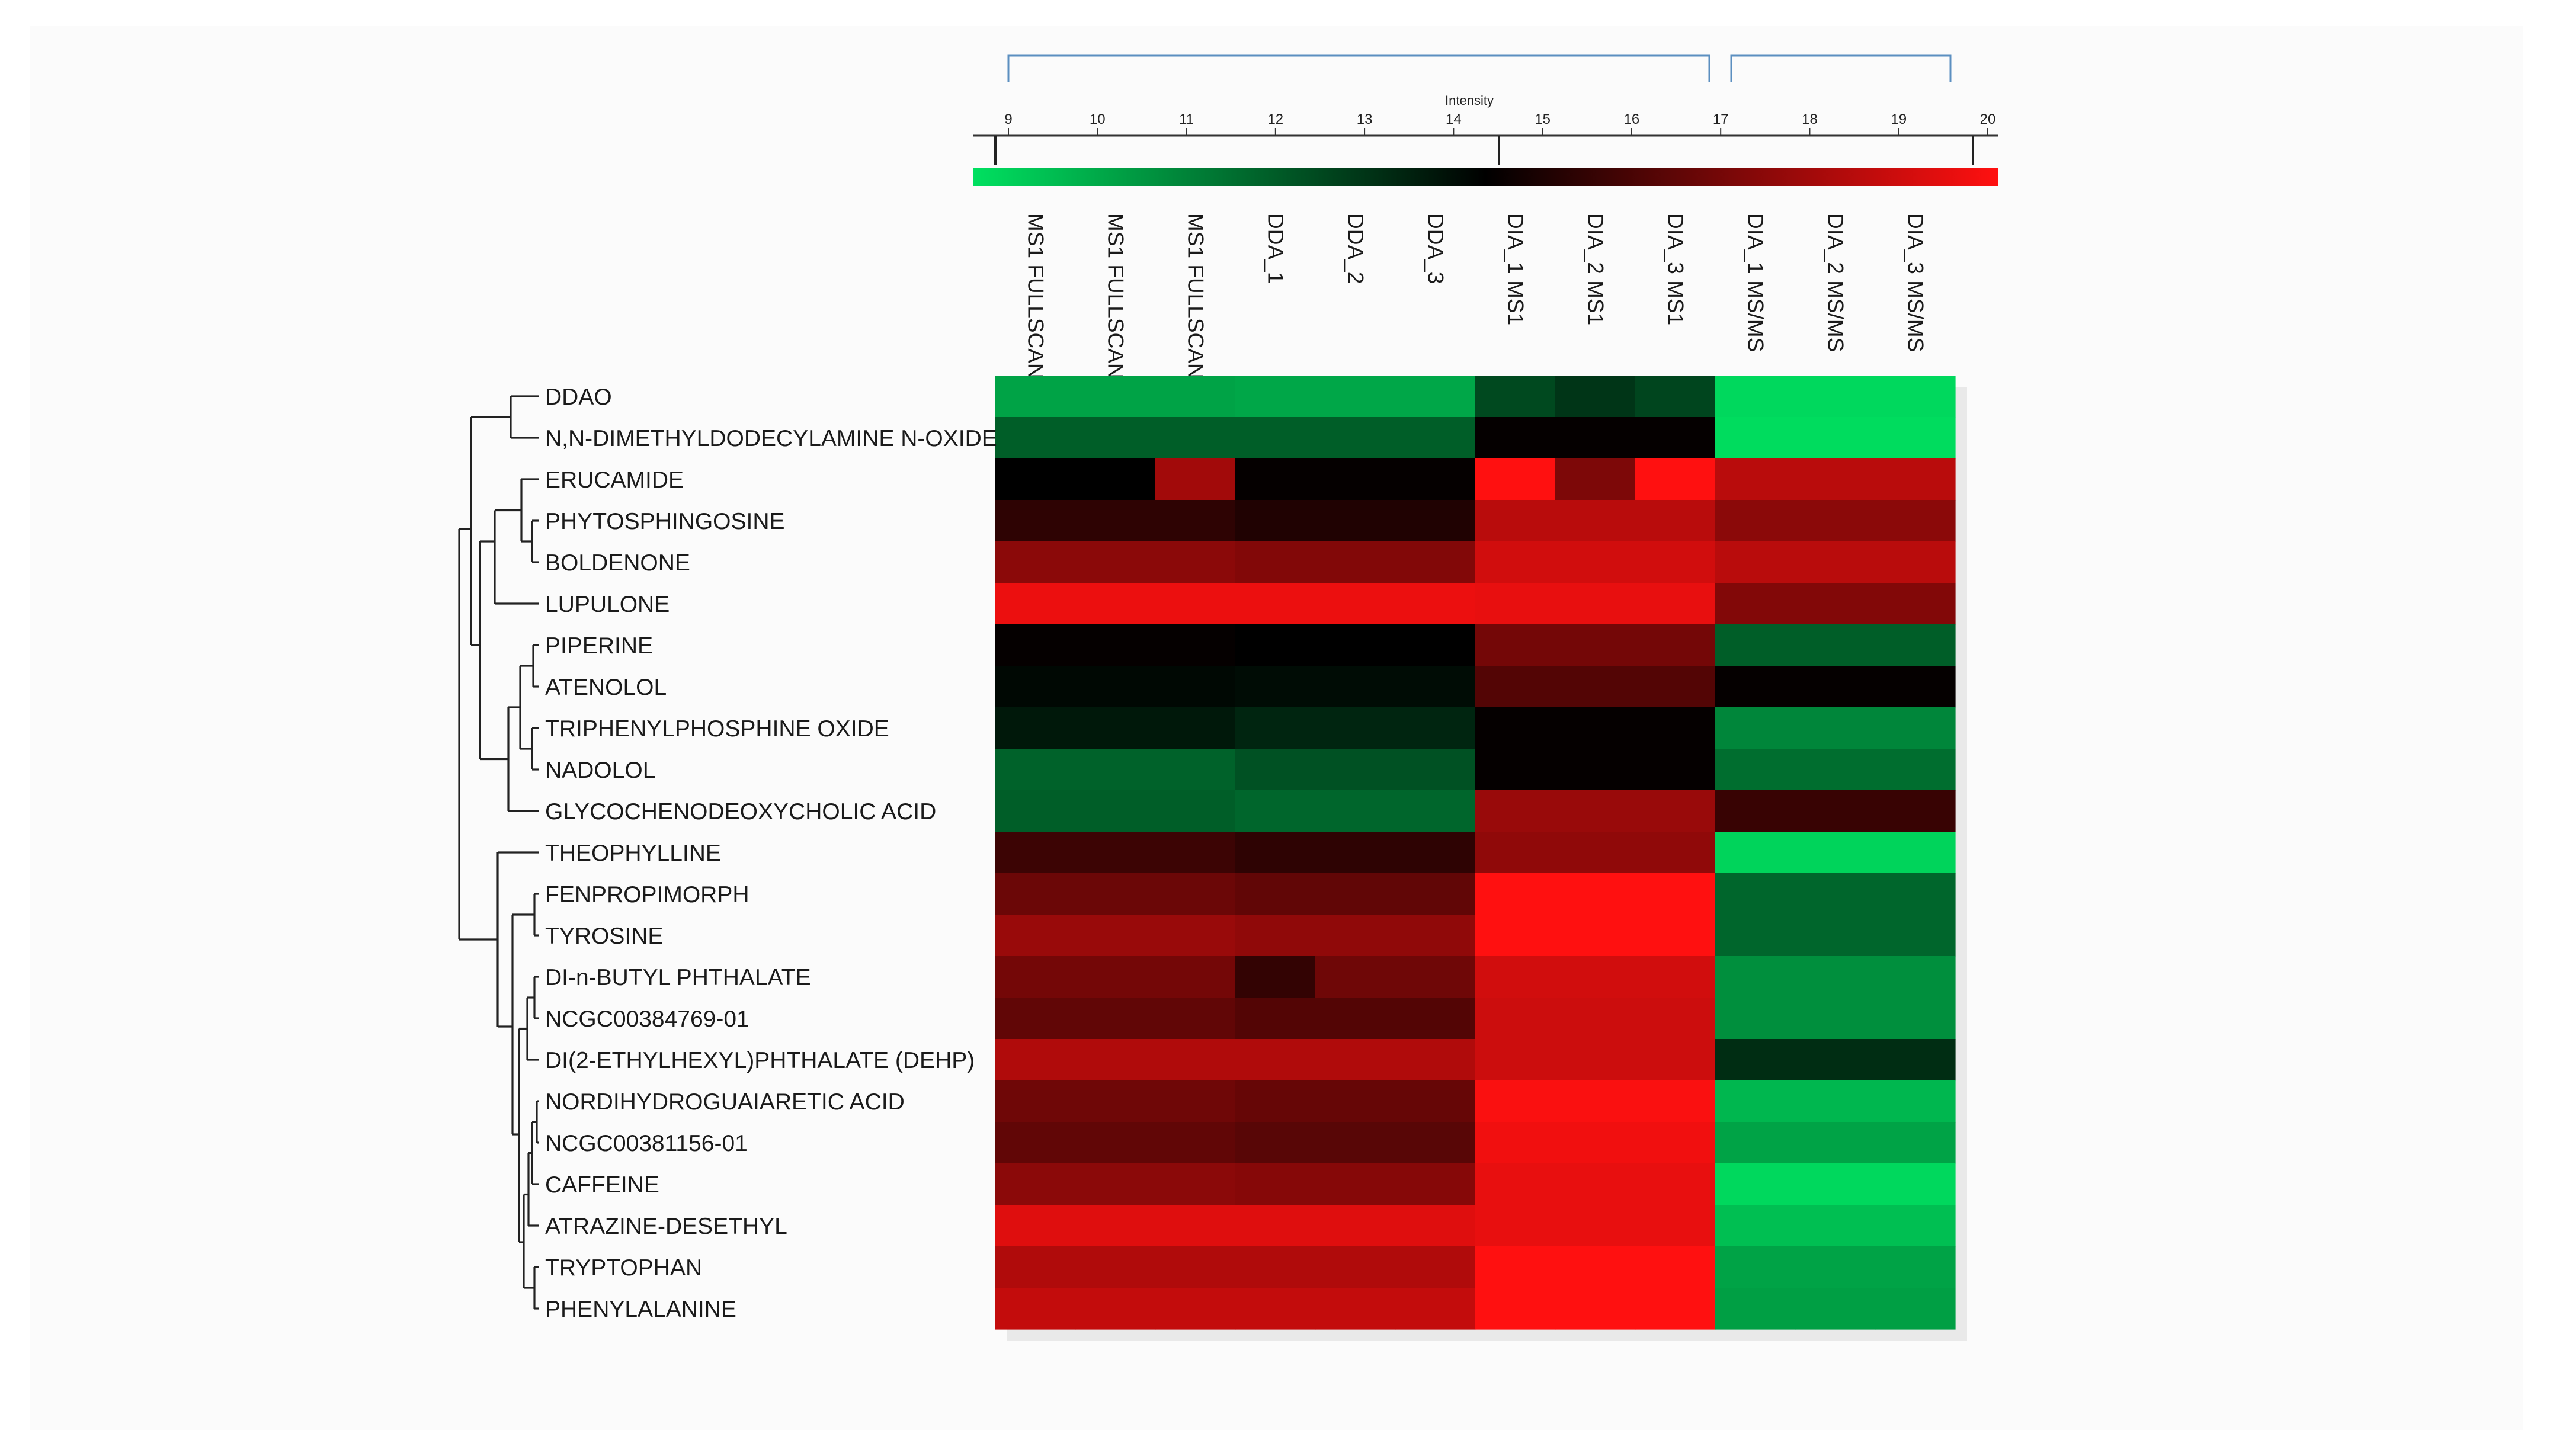 The image size is (2553, 1456). What do you see at coordinates (1676, 269) in the screenshot?
I see `column-label: DIA_3 MS1` at bounding box center [1676, 269].